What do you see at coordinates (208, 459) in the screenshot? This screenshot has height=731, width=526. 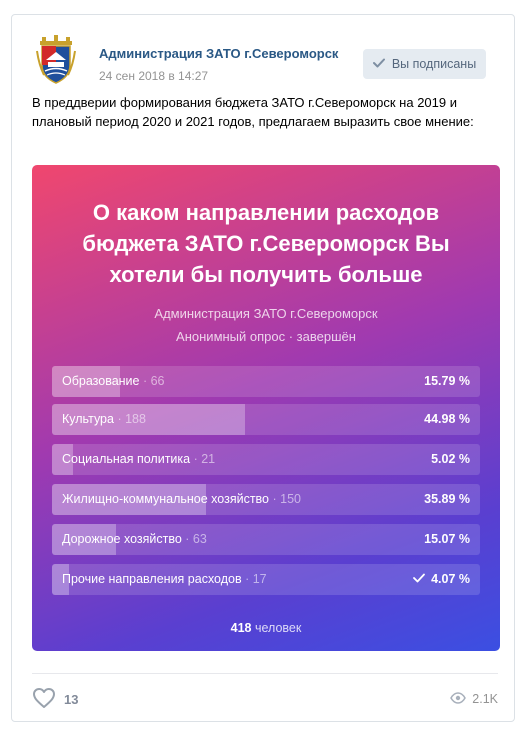 I see `poll-answer-count: 21` at bounding box center [208, 459].